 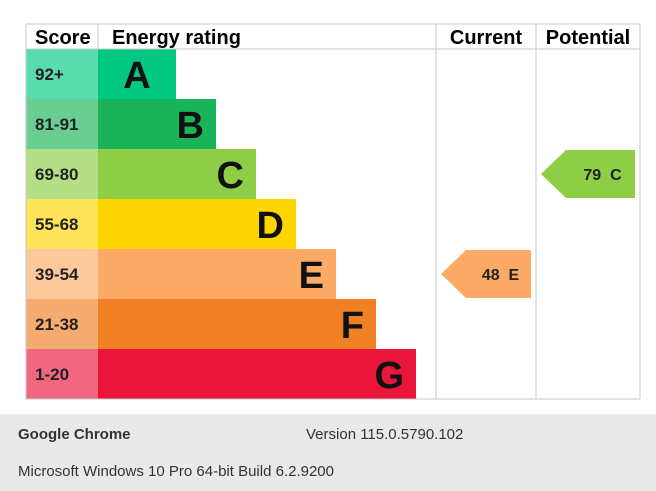 I want to click on rating-bar-e, so click(x=217, y=274).